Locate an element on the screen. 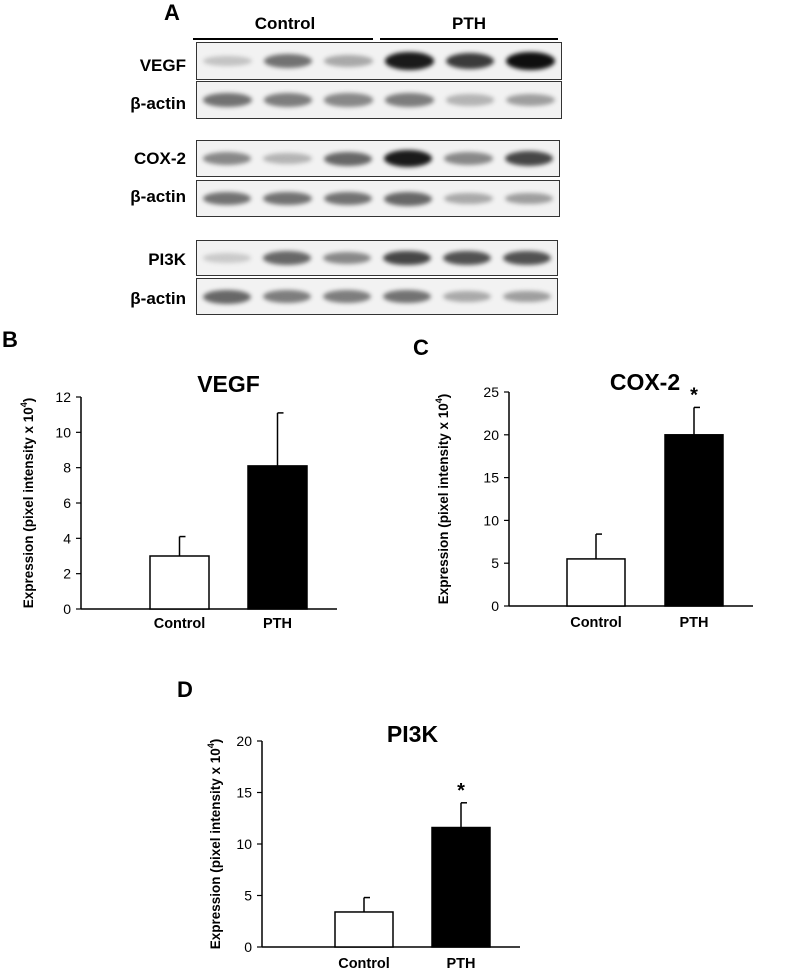  panel-letter-b: B is located at coordinates (10, 339).